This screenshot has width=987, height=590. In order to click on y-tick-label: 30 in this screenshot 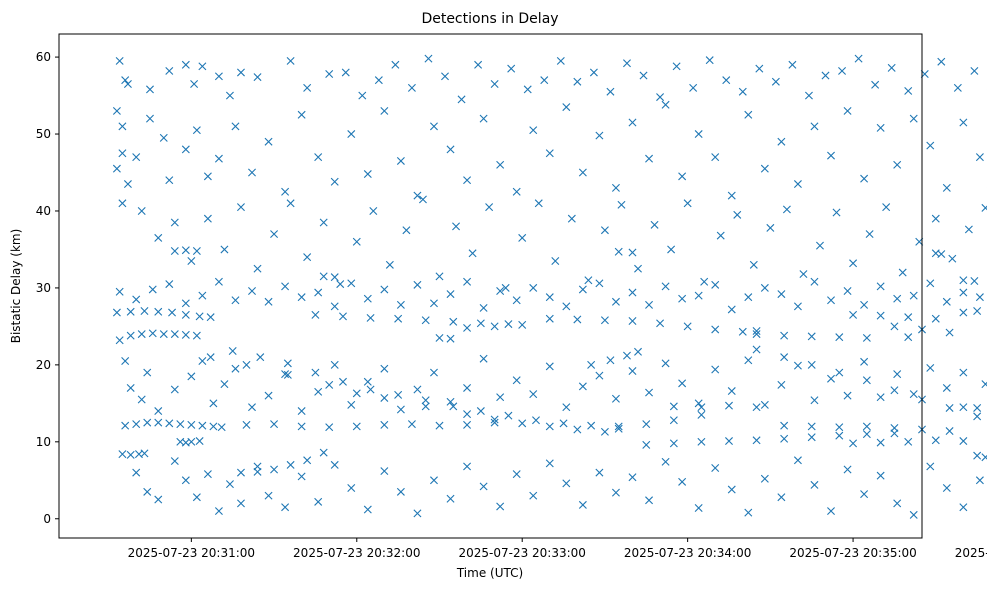, I will do `click(43, 288)`.